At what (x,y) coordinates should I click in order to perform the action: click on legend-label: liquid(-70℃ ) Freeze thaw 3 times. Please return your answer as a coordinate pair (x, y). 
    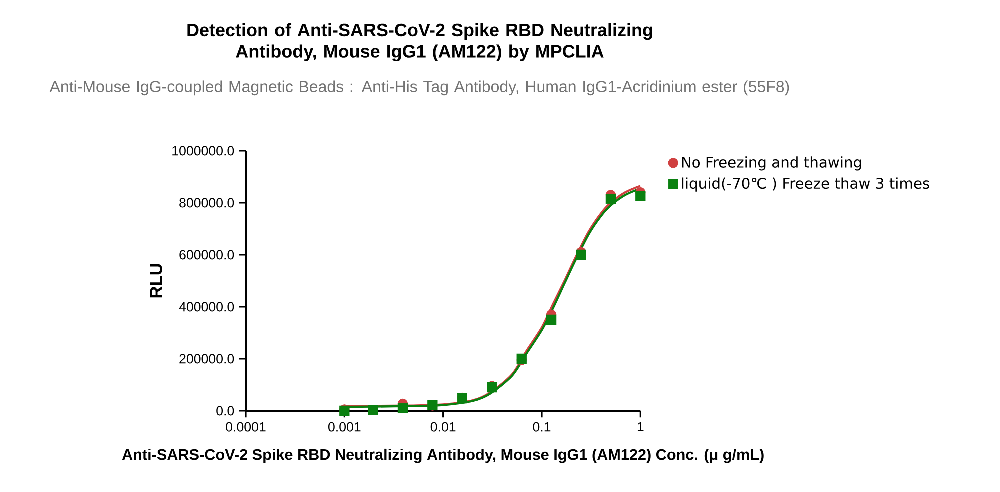
    Looking at the image, I should click on (806, 185).